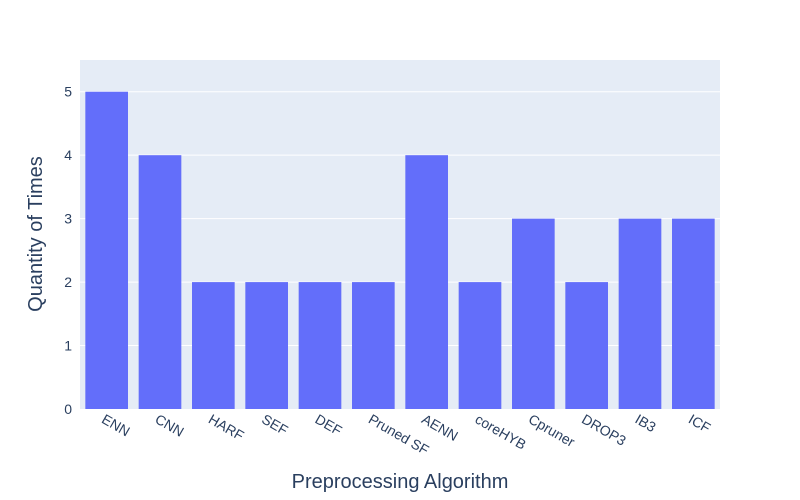 The width and height of the screenshot is (800, 500). I want to click on bar-pruned-sf, so click(373, 345).